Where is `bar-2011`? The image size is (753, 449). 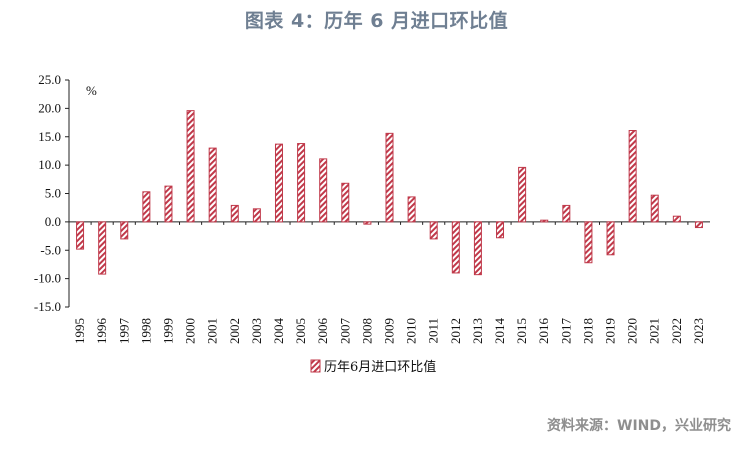 bar-2011 is located at coordinates (433, 230).